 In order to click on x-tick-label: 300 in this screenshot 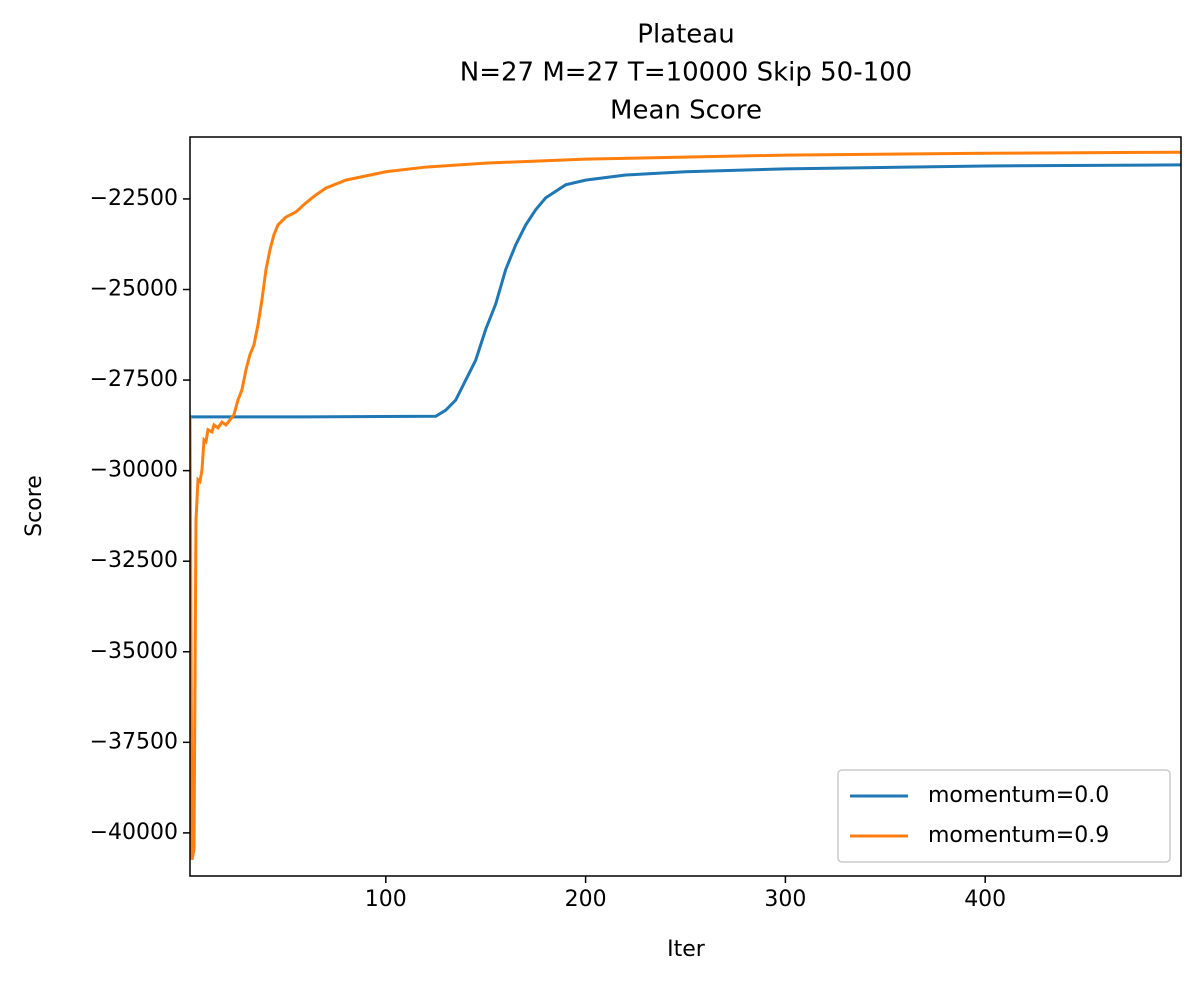, I will do `click(785, 899)`.